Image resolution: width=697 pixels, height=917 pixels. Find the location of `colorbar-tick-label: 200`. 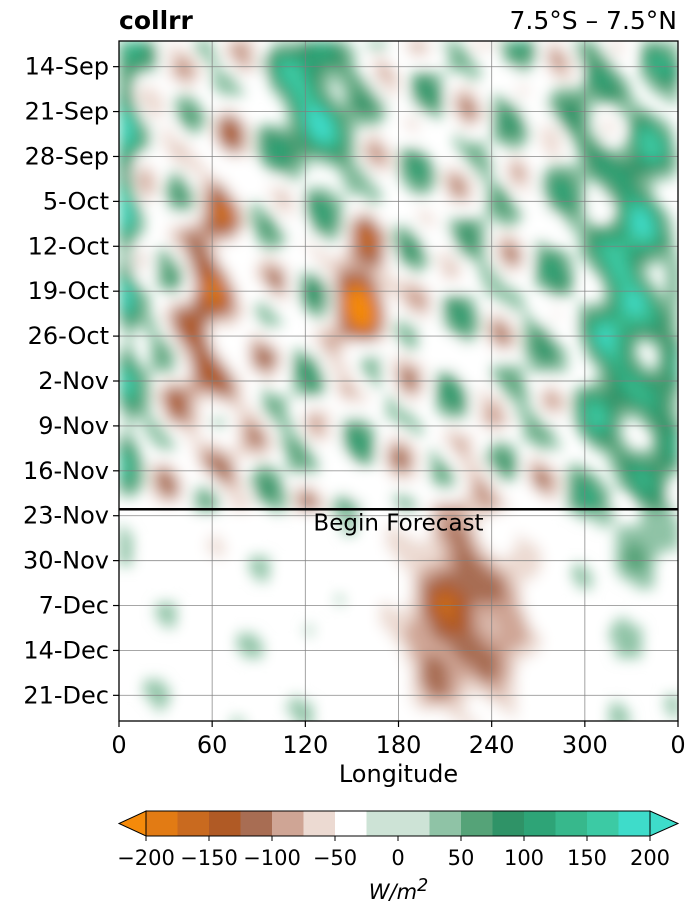

colorbar-tick-label: 200 is located at coordinates (650, 858).